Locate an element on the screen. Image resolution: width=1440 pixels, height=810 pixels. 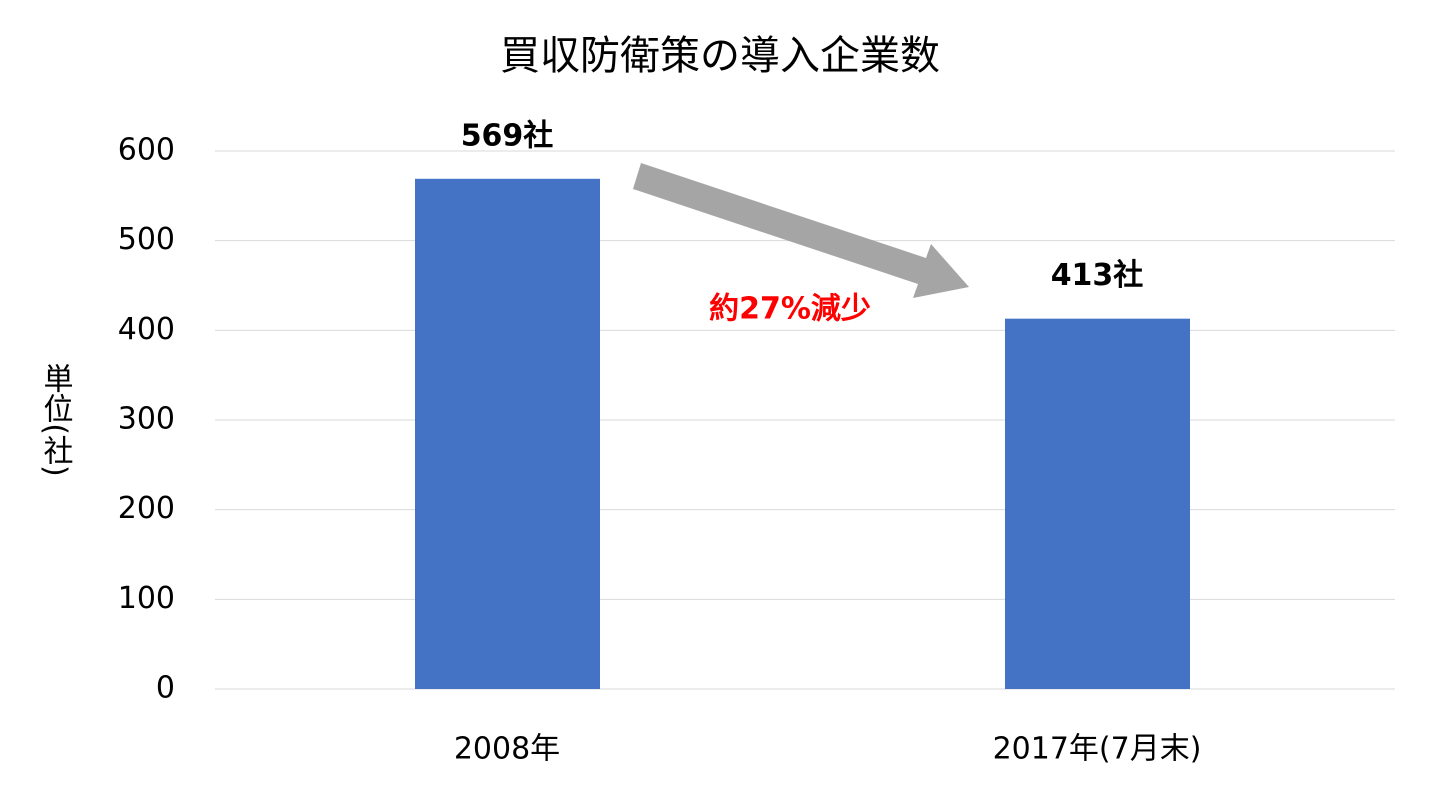
y-tick-label: 0 is located at coordinates (165, 688).